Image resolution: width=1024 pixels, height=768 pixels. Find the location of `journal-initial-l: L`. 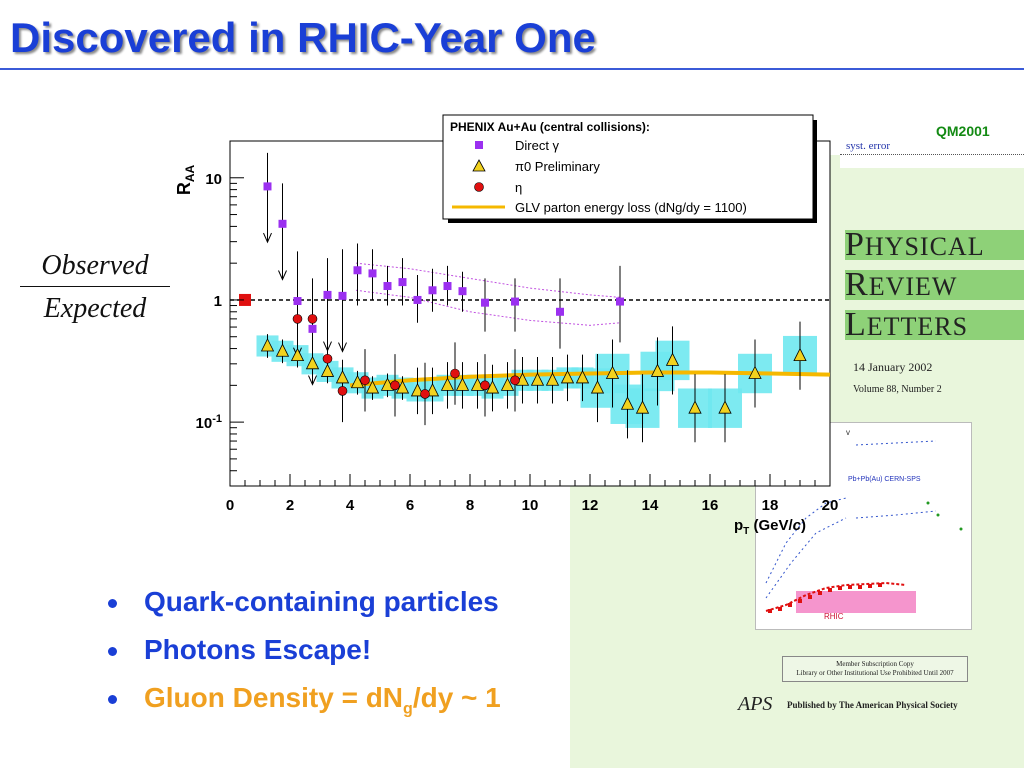

journal-initial-l: L is located at coordinates (856, 324).